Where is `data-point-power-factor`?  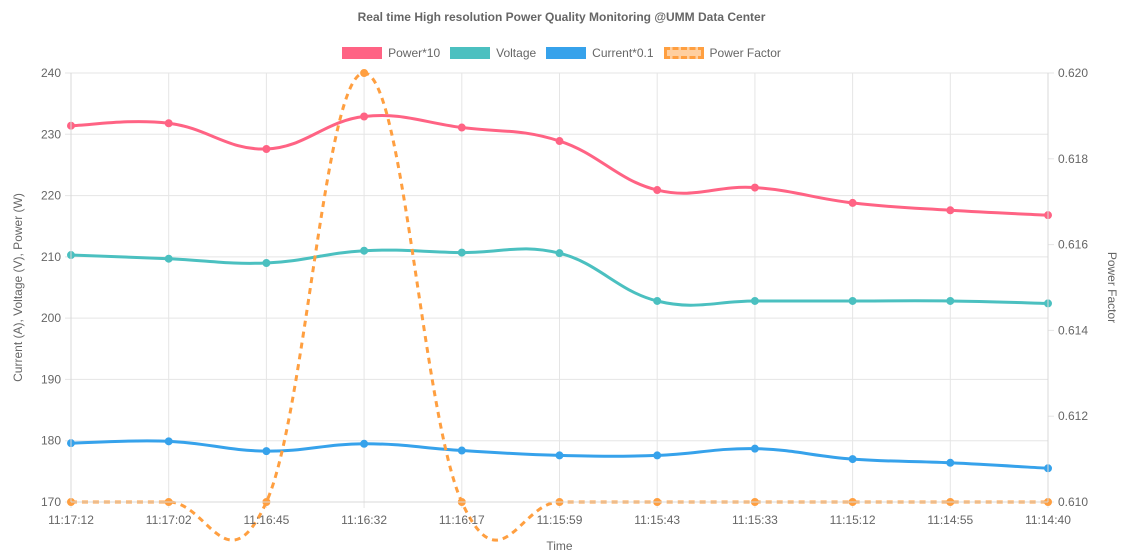
data-point-power-factor is located at coordinates (364, 73).